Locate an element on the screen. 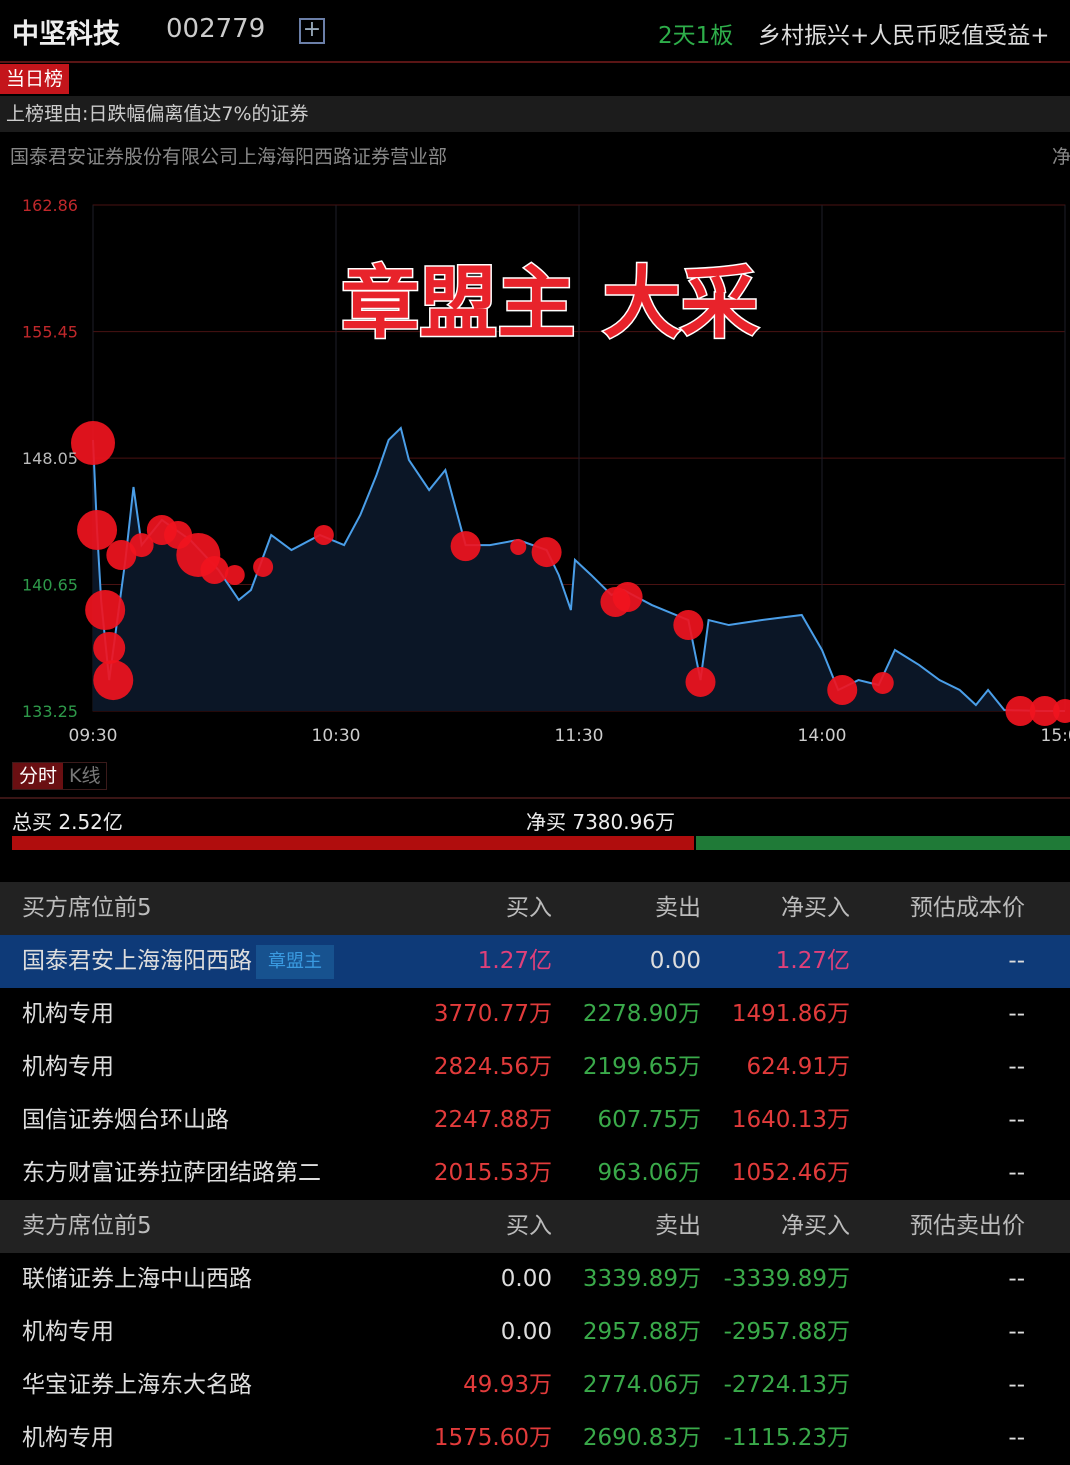 Image resolution: width=1070 pixels, height=1465 pixels. net-buy: 净买 7380.96万 is located at coordinates (600, 820).